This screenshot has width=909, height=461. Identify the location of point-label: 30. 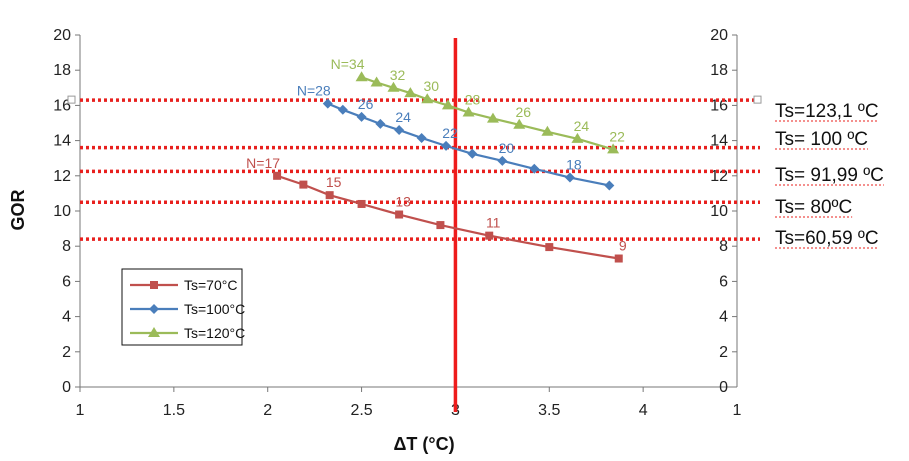
(431, 86).